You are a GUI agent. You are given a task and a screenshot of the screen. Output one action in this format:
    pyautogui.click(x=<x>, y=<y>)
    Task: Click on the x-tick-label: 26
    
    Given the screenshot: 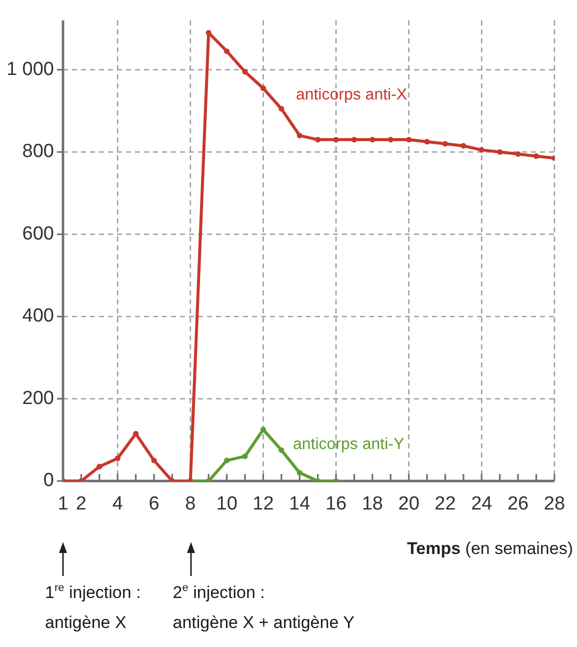 What is the action you would take?
    pyautogui.click(x=518, y=504)
    